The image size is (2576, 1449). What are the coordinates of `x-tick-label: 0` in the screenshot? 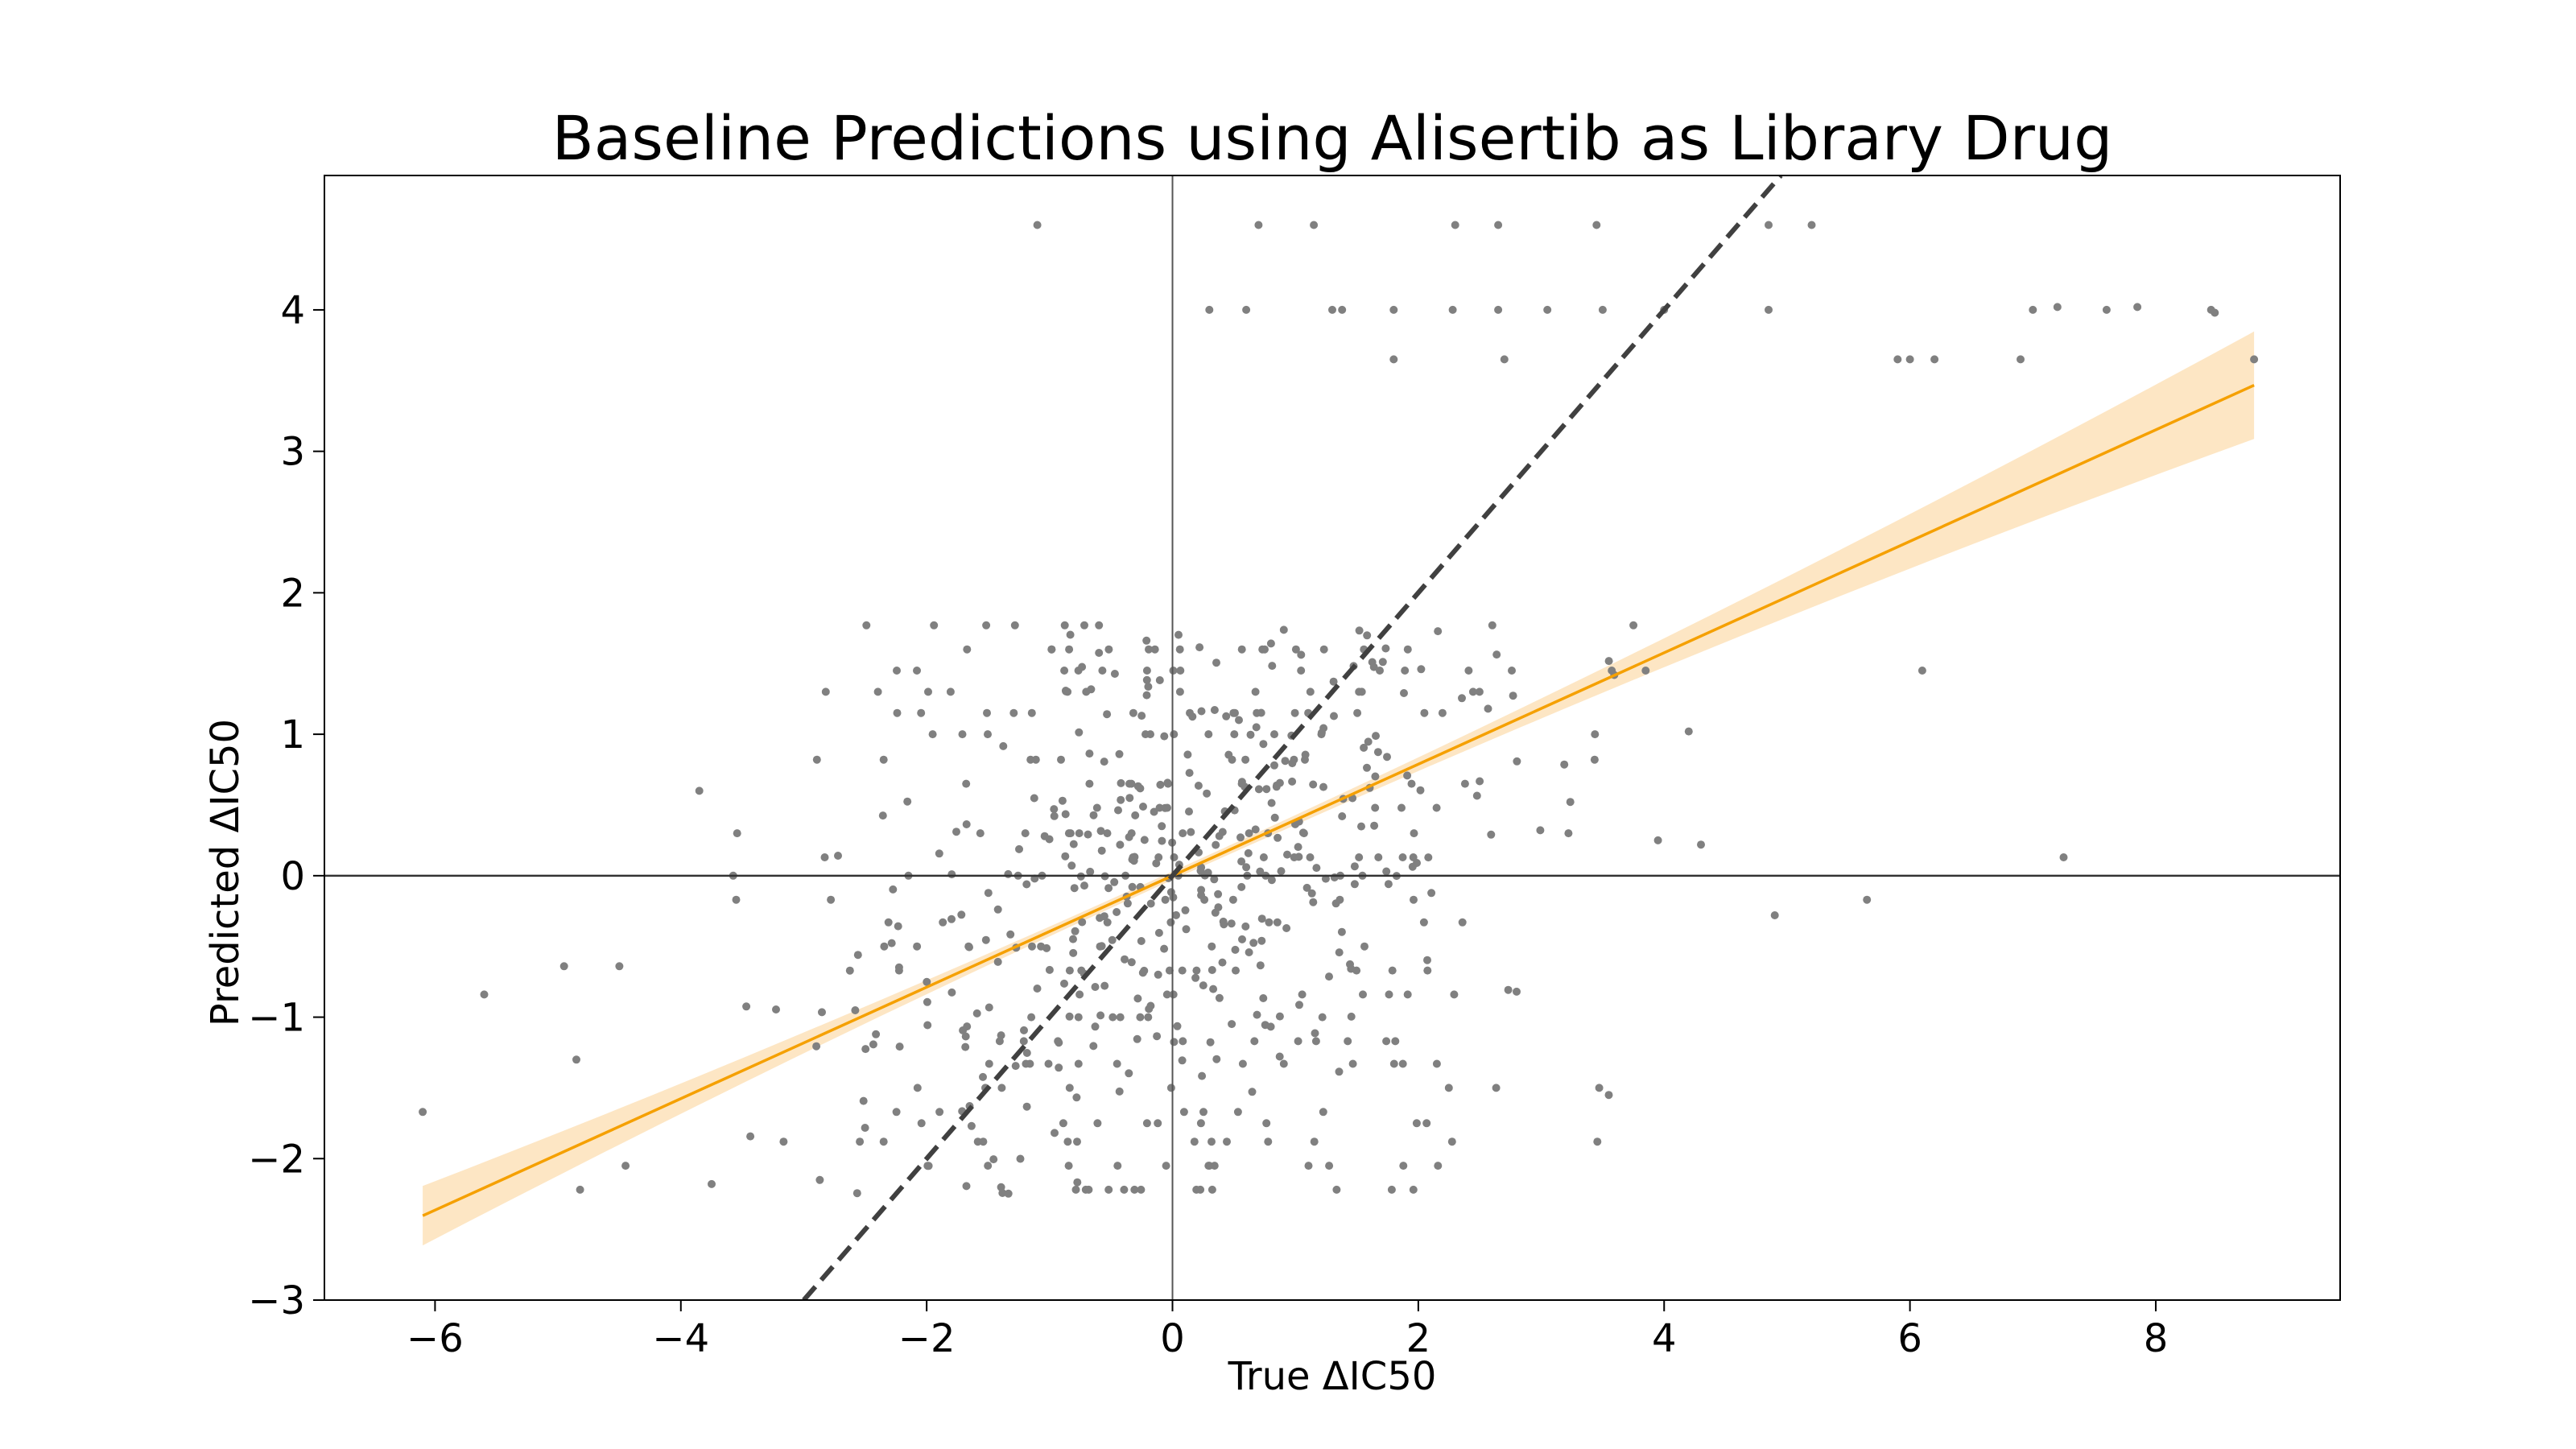 It's located at (1172, 1338).